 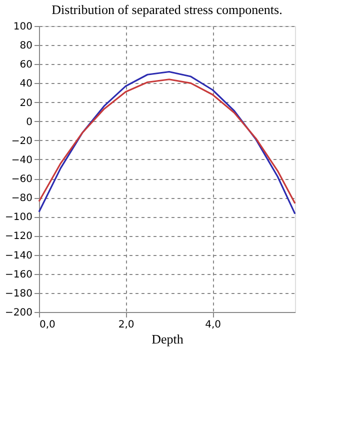 What do you see at coordinates (167, 9) in the screenshot?
I see `chart-title: Distribution of separated stress components.` at bounding box center [167, 9].